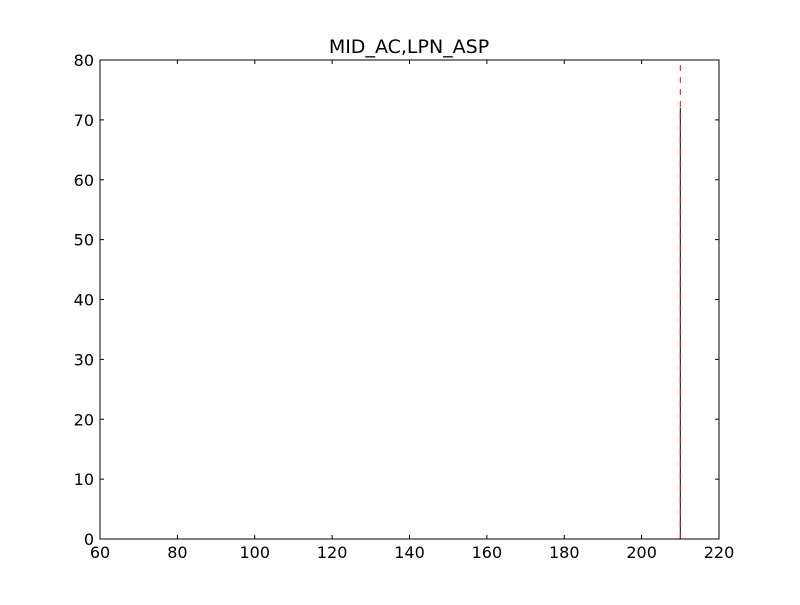 This screenshot has width=800, height=605. What do you see at coordinates (84, 240) in the screenshot?
I see `y-tick-label-5: 50` at bounding box center [84, 240].